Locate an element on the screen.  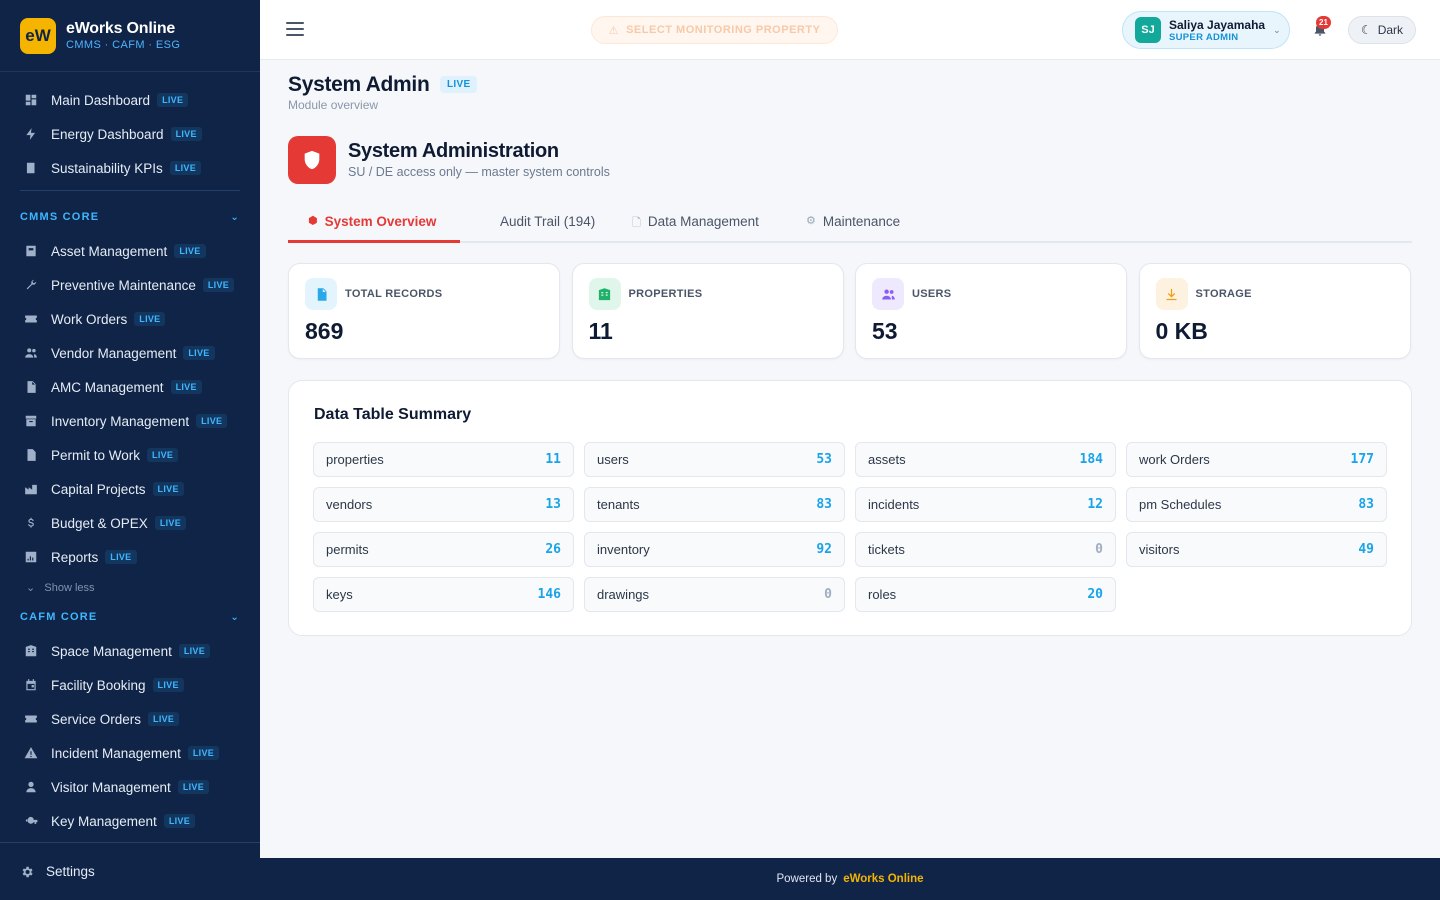
stat-card-total-records: TOTAL RECORDS 869 is located at coordinates (424, 311).